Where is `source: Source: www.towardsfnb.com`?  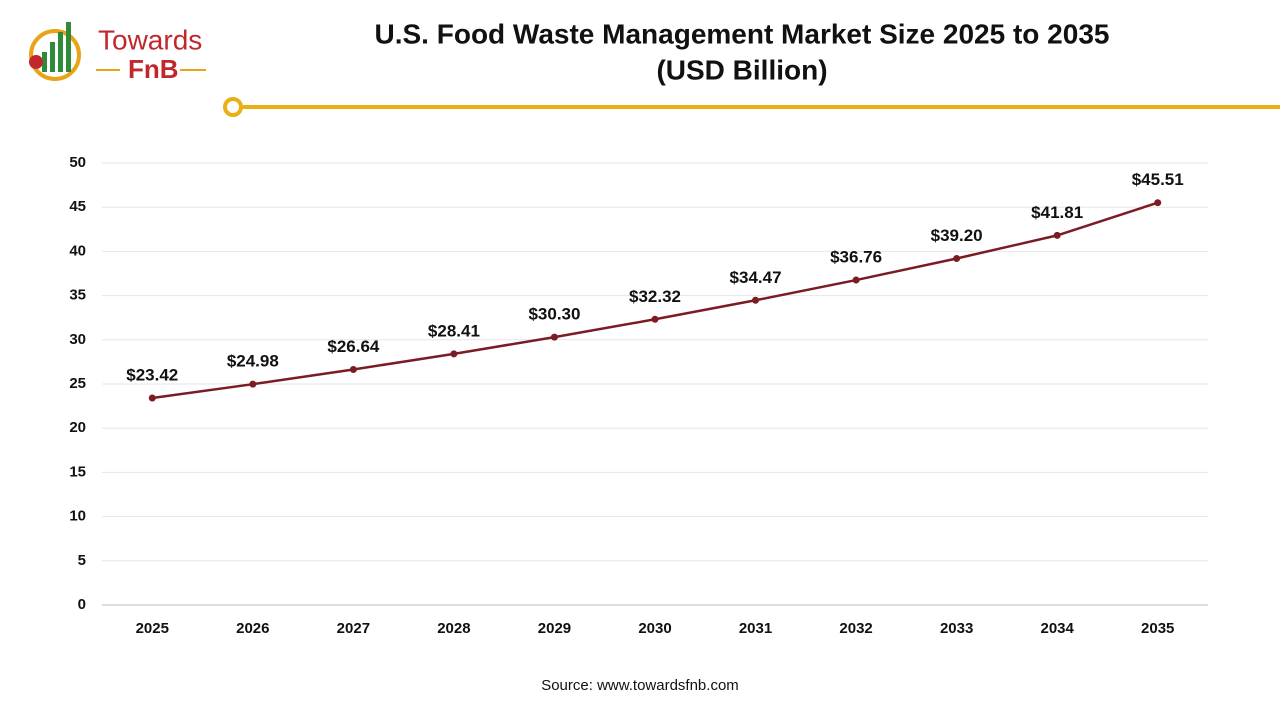
source: Source: www.towardsfnb.com is located at coordinates (640, 685).